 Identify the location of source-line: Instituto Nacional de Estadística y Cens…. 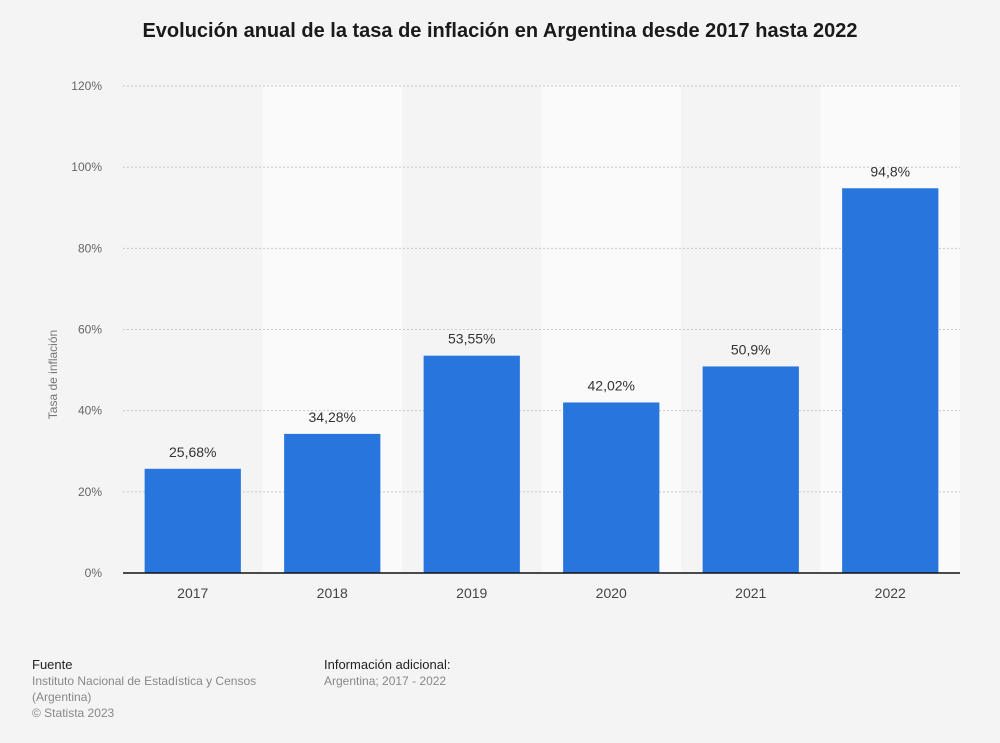
(144, 681).